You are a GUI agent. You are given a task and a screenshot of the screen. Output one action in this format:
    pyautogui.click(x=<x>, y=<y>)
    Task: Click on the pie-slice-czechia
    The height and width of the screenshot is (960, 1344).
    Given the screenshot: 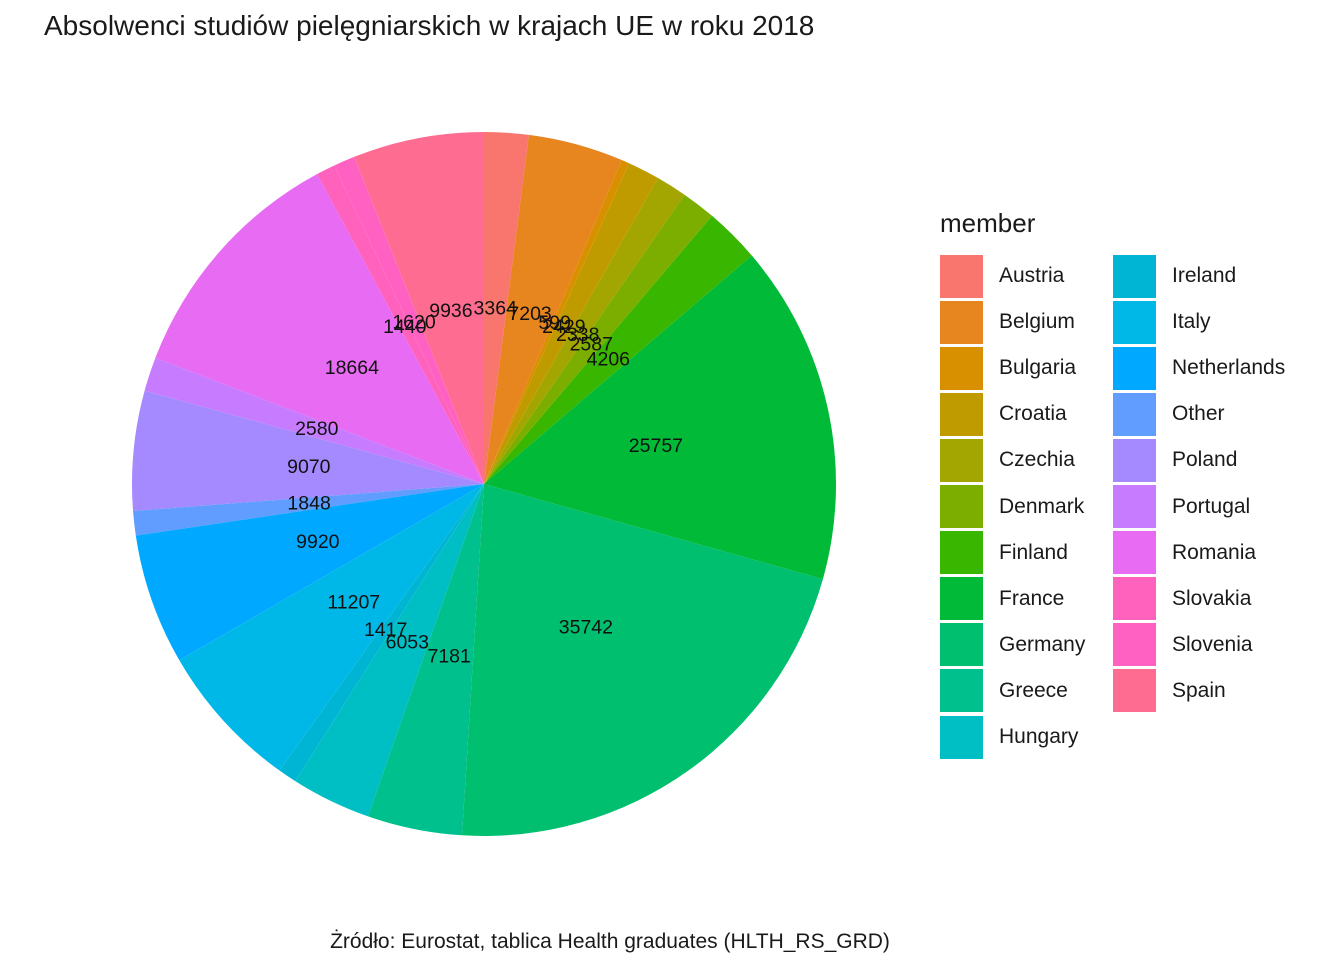 What is the action you would take?
    pyautogui.click(x=584, y=331)
    